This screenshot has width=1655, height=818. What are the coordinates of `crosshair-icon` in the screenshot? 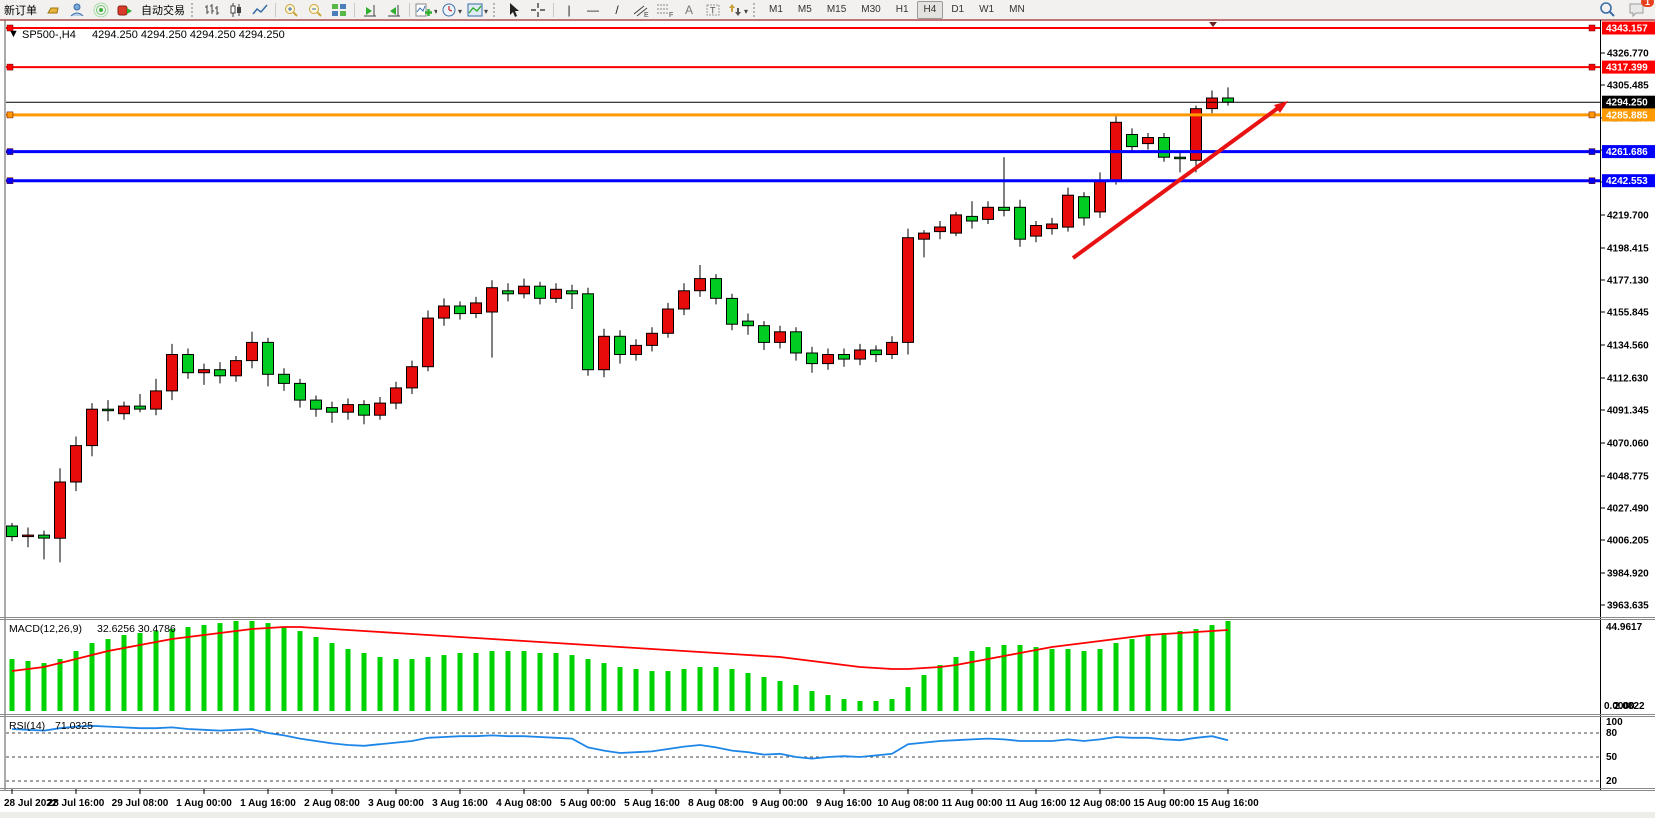 It's located at (538, 9).